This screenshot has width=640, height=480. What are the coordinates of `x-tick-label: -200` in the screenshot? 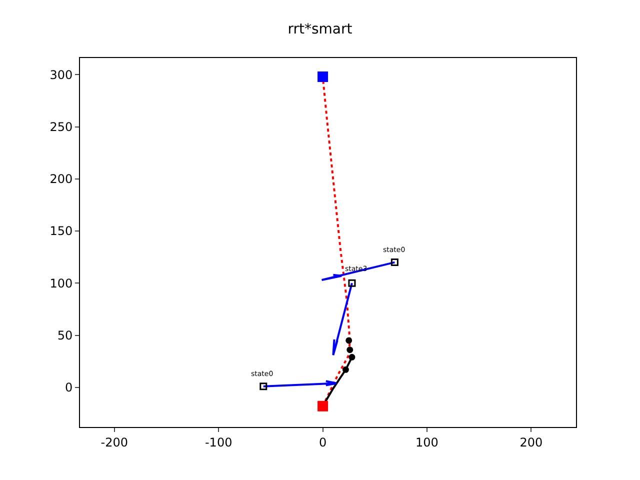 It's located at (114, 442).